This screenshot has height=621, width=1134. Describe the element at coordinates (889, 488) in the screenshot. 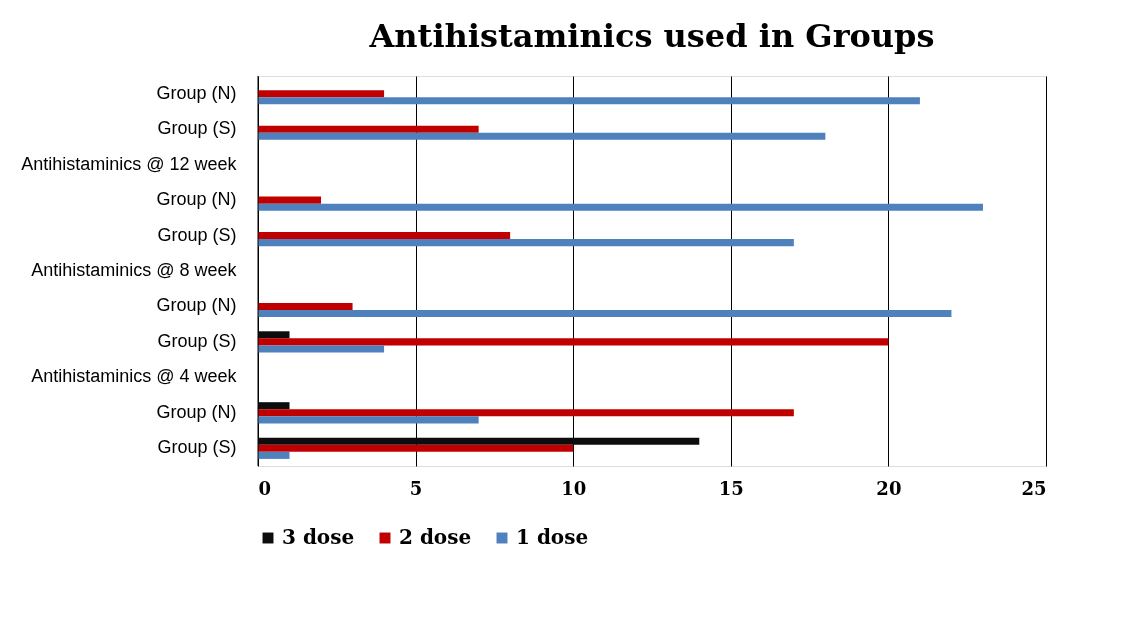

I see `x-tick-label: 20` at that location.